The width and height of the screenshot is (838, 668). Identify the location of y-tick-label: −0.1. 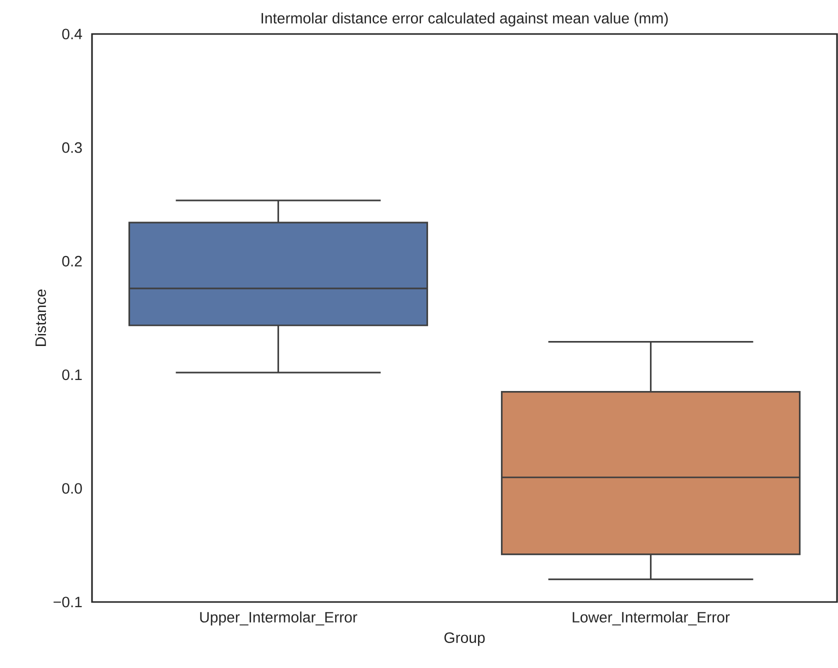
(68, 602).